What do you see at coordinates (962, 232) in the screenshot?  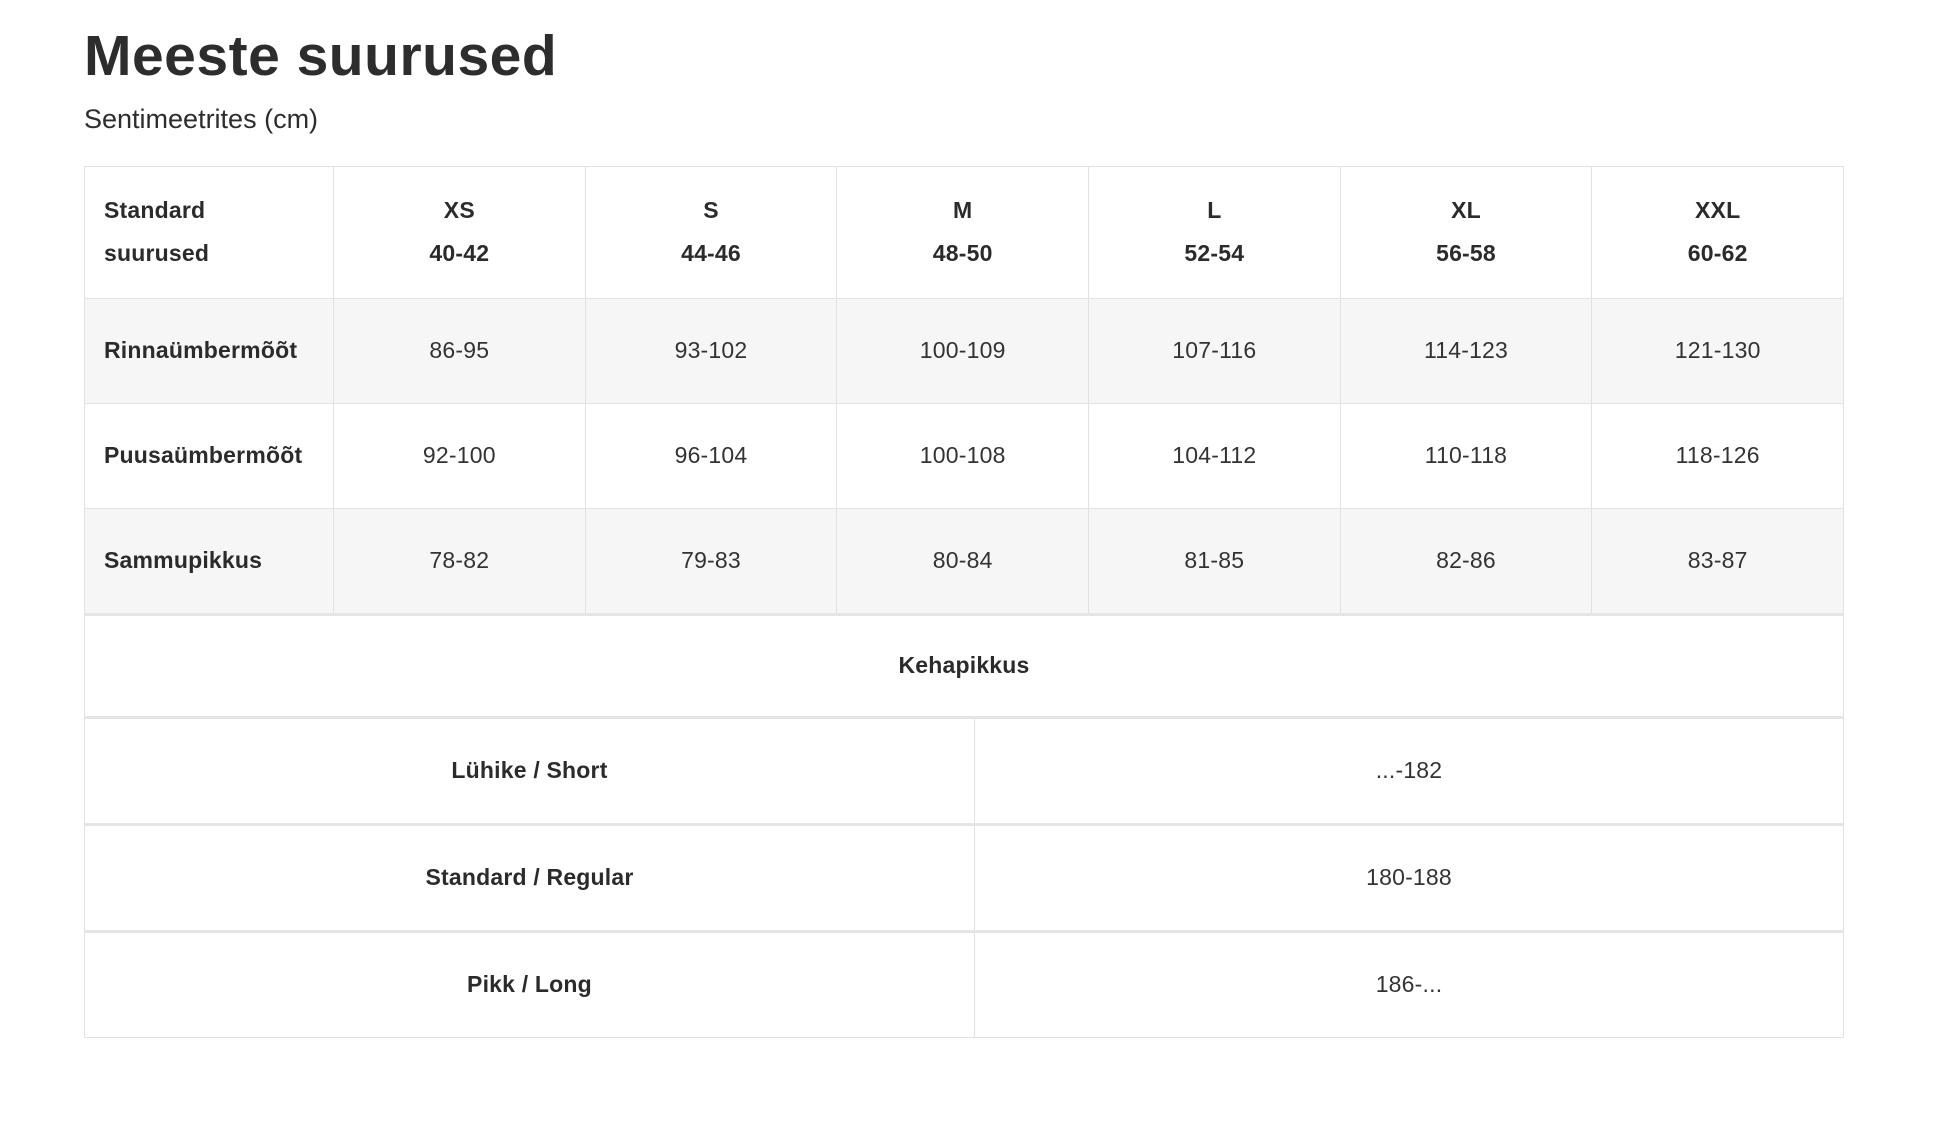 I see `column-header-m: M 48-50` at bounding box center [962, 232].